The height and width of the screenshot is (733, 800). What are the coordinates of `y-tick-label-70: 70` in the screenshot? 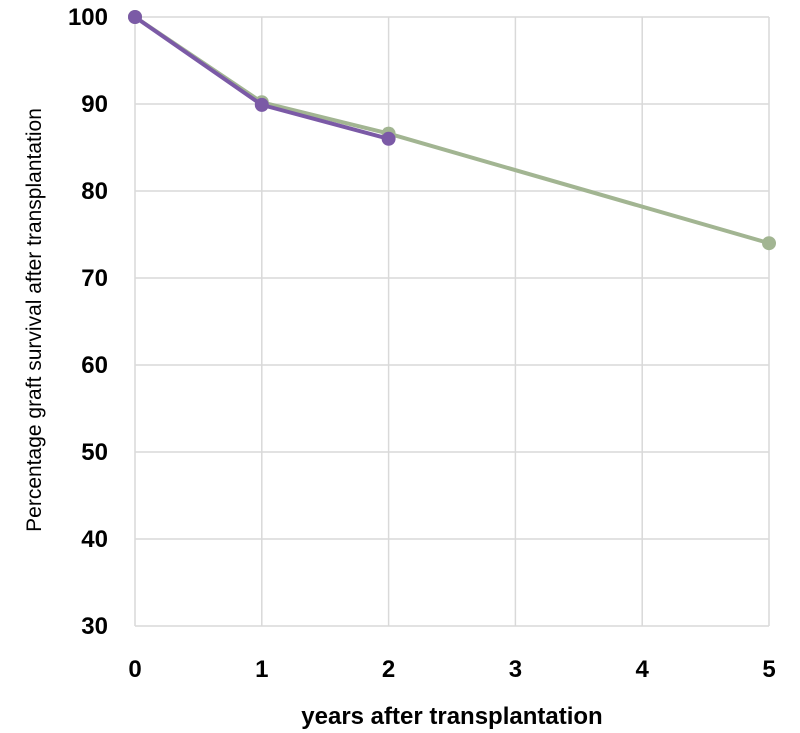 It's located at (94, 278).